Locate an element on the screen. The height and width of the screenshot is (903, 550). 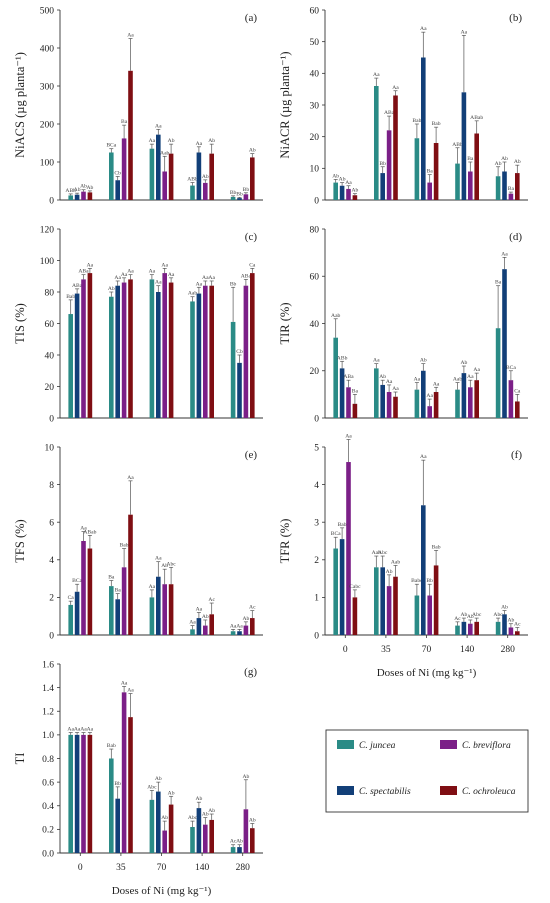
y-axis-title: NiACS (µg planta⁻¹) is located at coordinates (20, 105).